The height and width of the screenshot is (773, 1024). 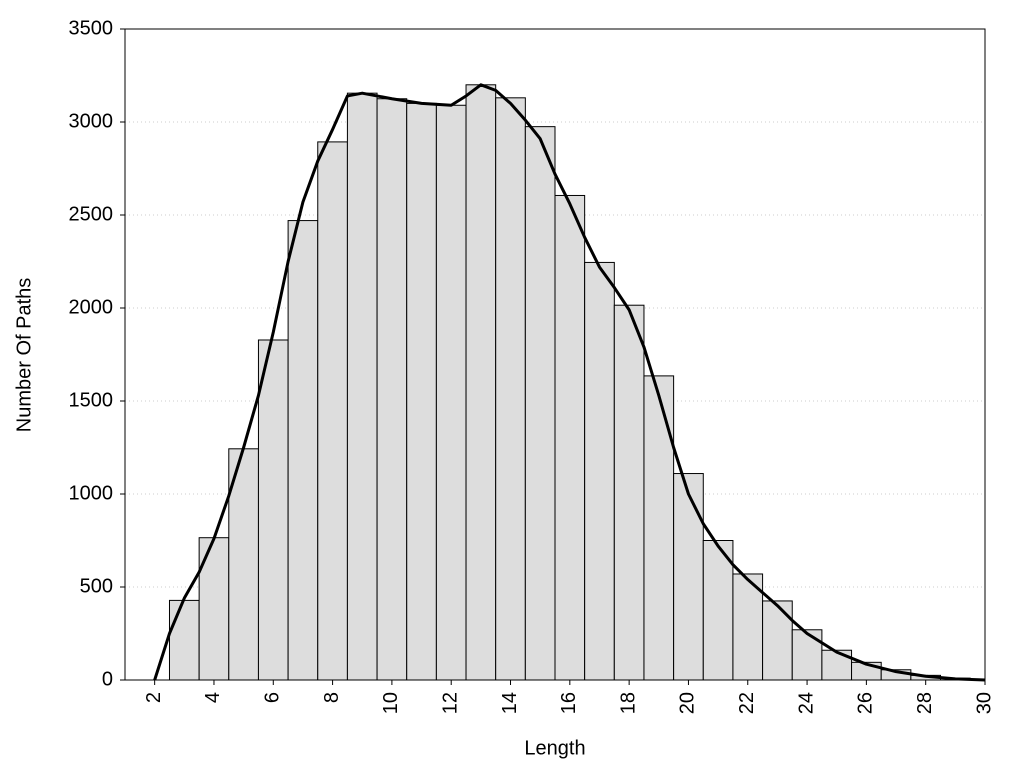 I want to click on y-tick-label: 0, so click(x=107, y=679).